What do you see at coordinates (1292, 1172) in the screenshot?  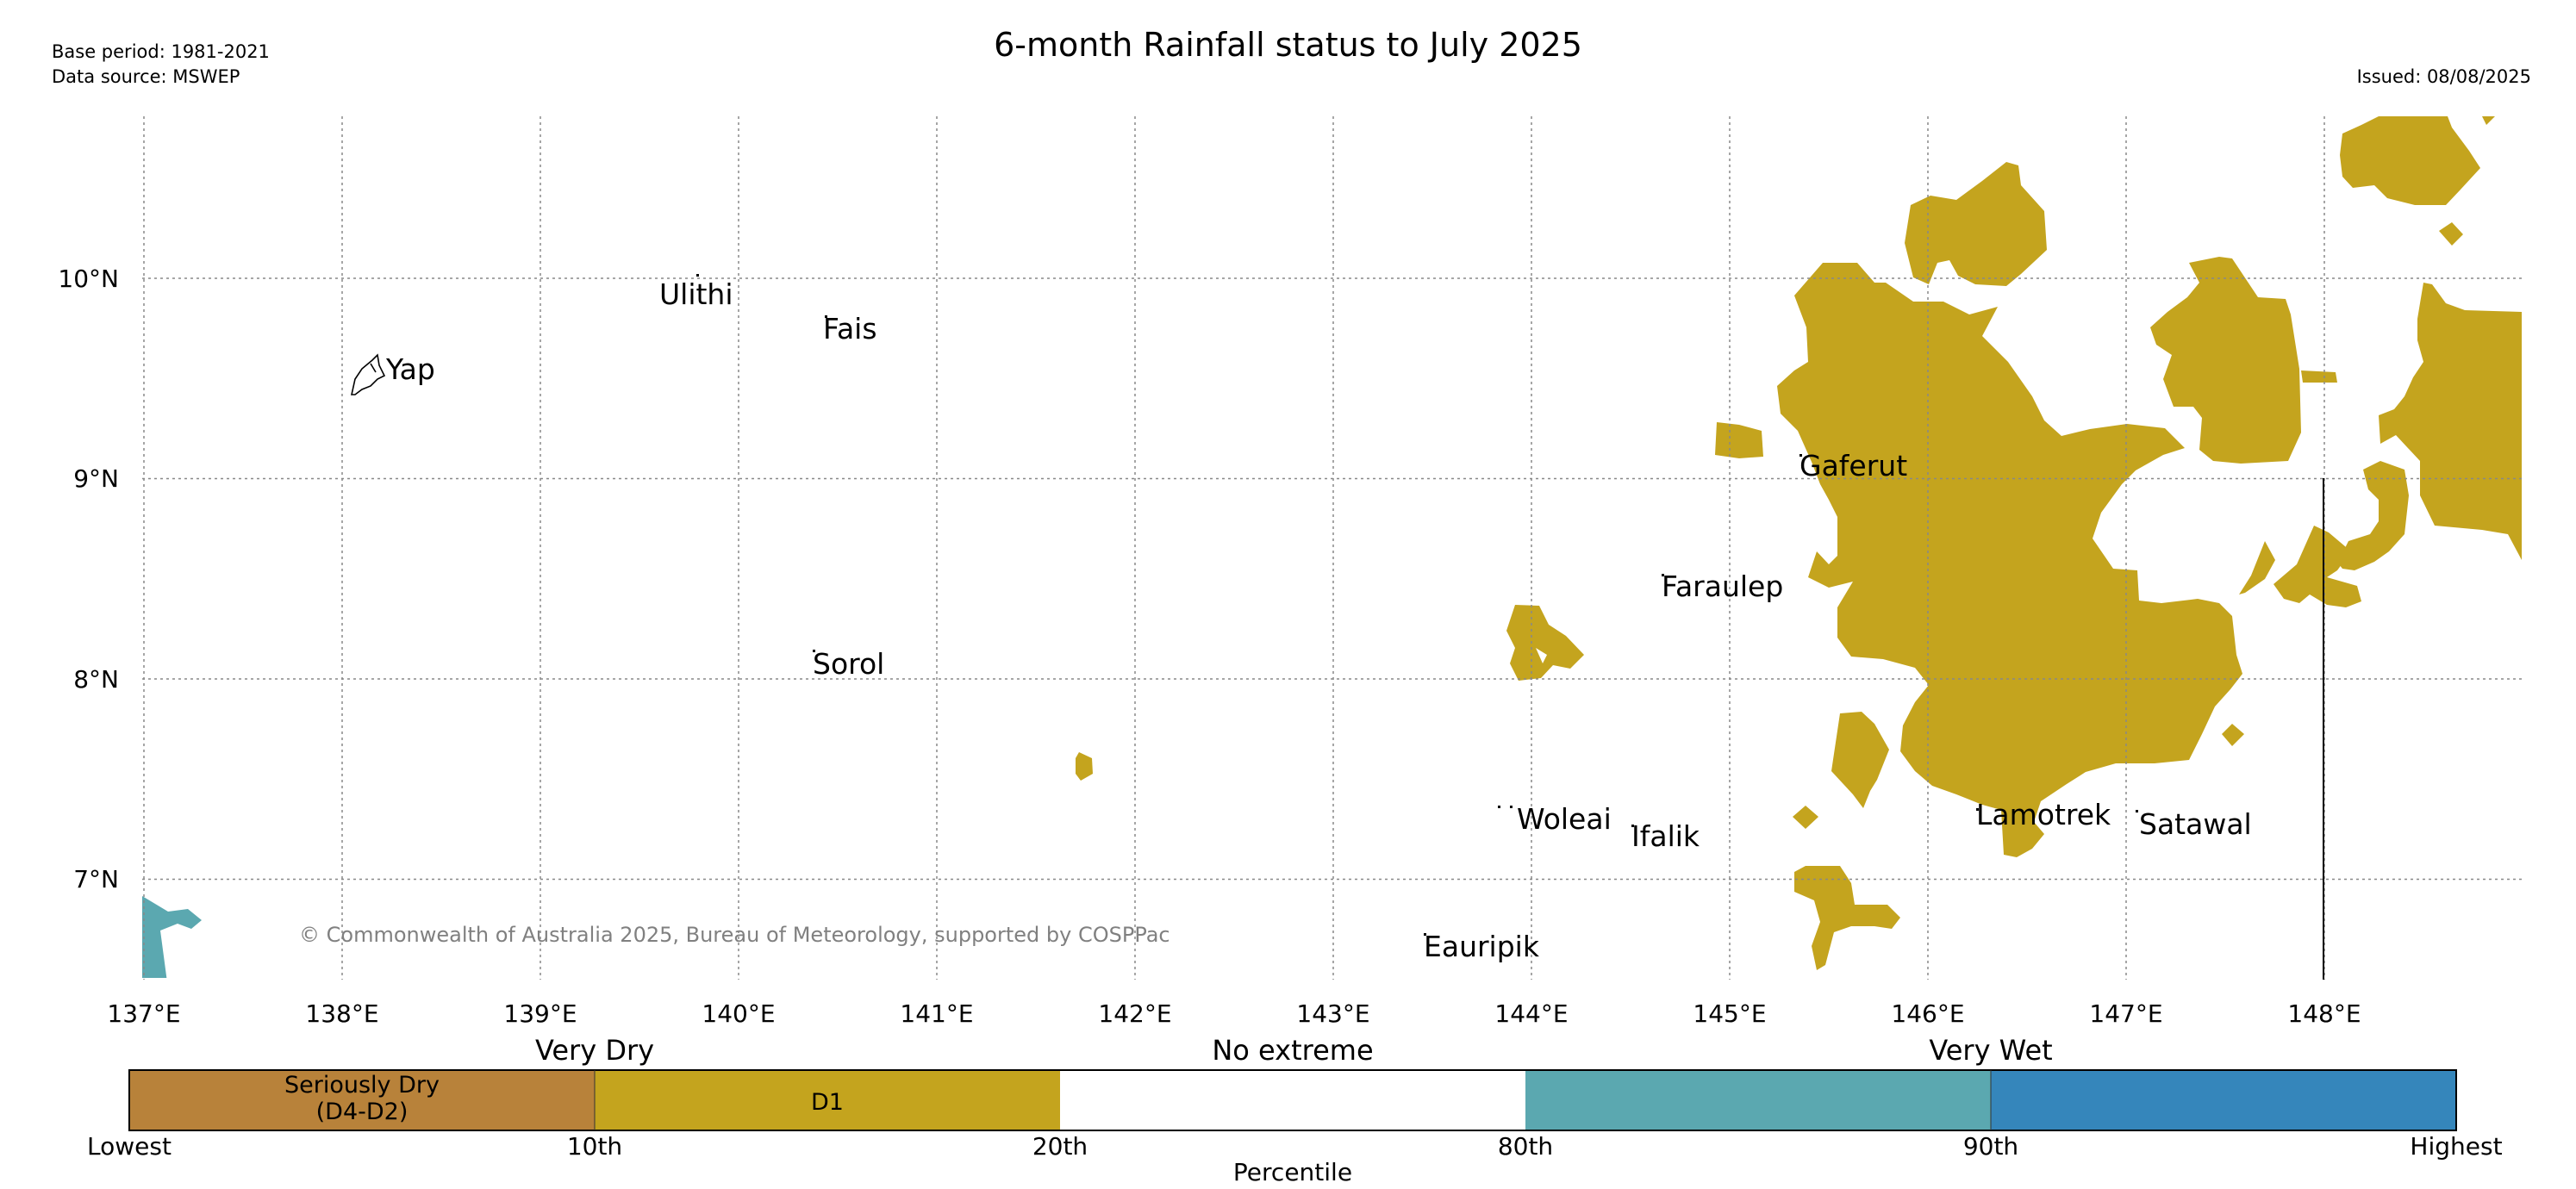 I see `legend-axis-label: Percentile` at bounding box center [1292, 1172].